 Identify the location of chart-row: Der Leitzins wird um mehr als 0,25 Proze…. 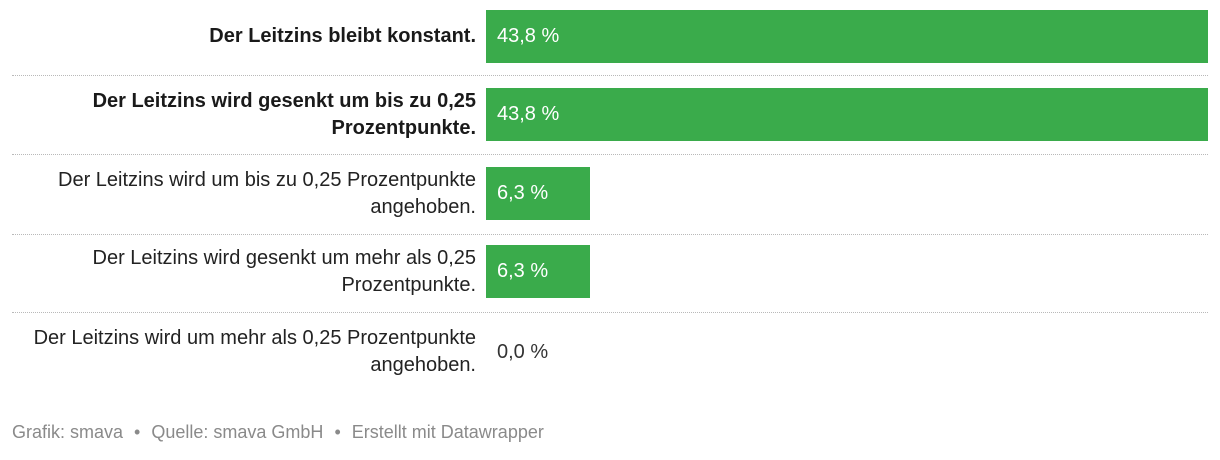
(610, 352).